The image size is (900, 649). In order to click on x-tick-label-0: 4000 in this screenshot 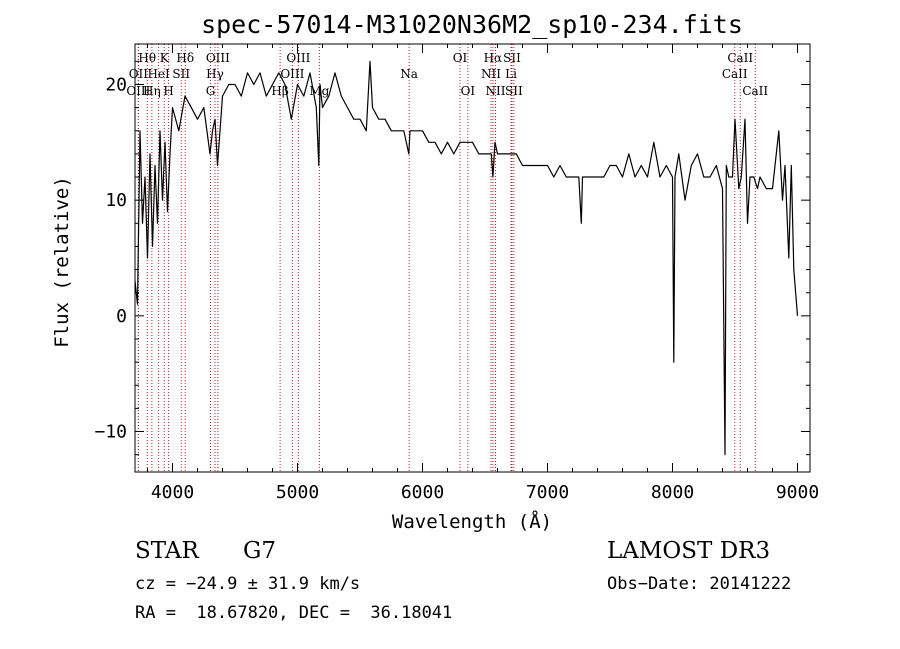, I will do `click(172, 492)`.